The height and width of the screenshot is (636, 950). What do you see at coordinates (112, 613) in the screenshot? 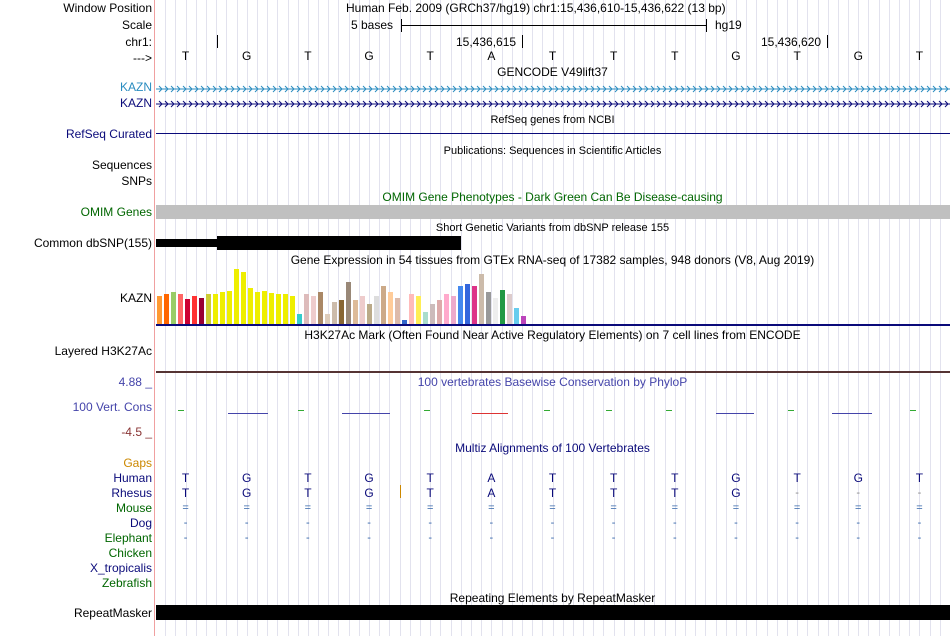
I see `repeat-label: RepeatMasker` at bounding box center [112, 613].